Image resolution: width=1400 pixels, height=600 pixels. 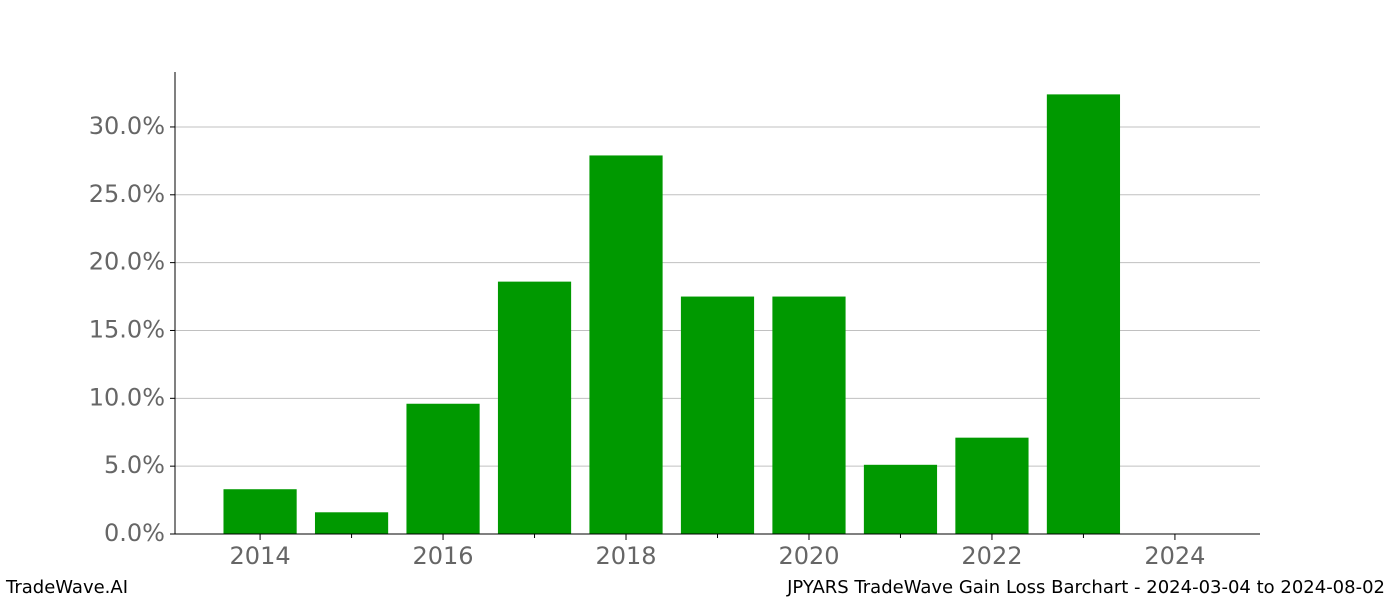 What do you see at coordinates (66, 587) in the screenshot?
I see `brand: TradeWave.AI` at bounding box center [66, 587].